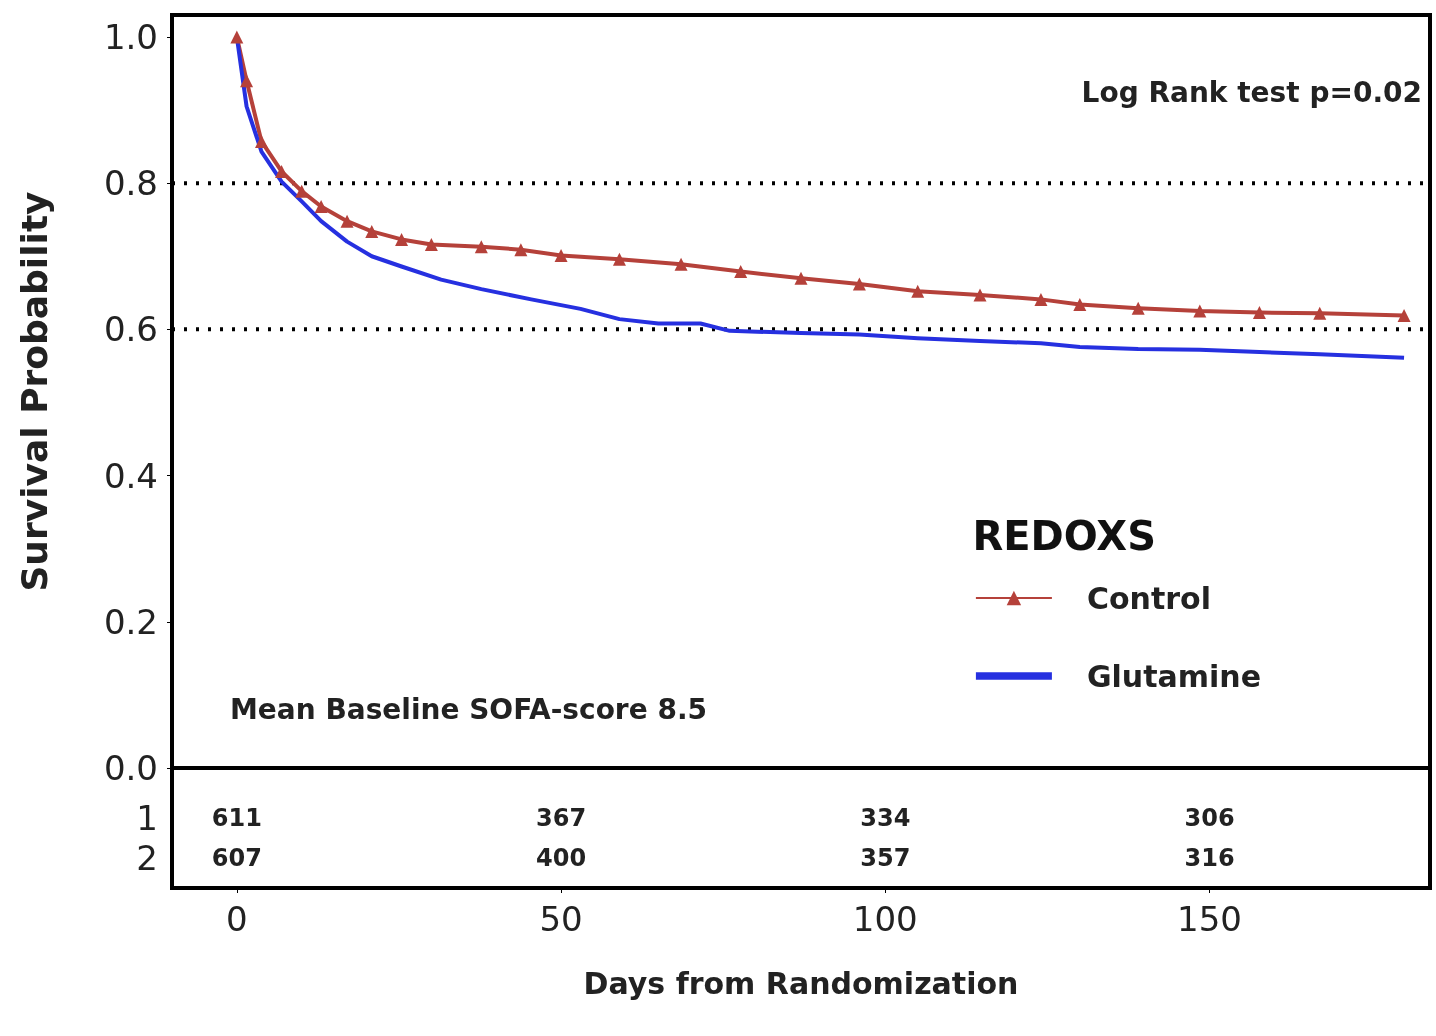 The height and width of the screenshot is (1036, 1436). What do you see at coordinates (130, 329) in the screenshot?
I see `y-tick-label: 0.6` at bounding box center [130, 329].